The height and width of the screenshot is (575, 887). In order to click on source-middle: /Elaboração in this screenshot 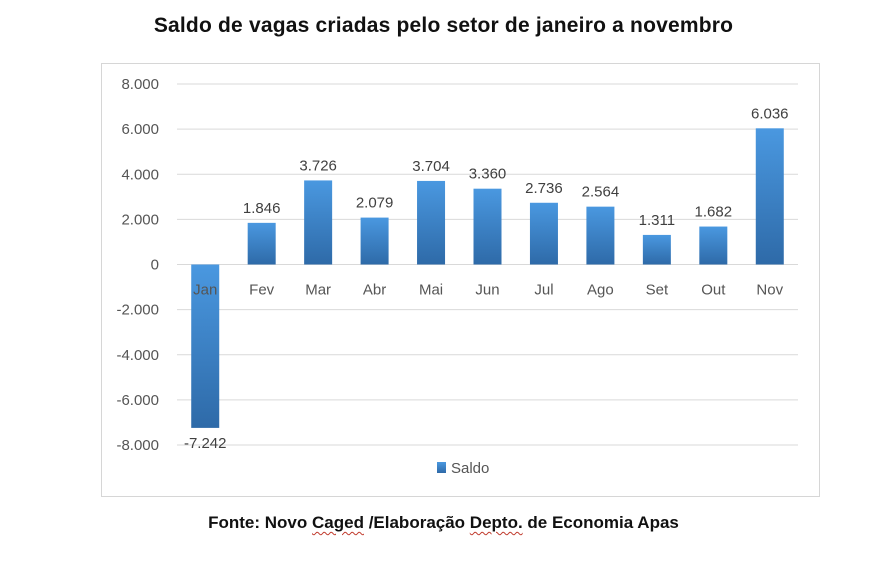, I will do `click(416, 522)`.